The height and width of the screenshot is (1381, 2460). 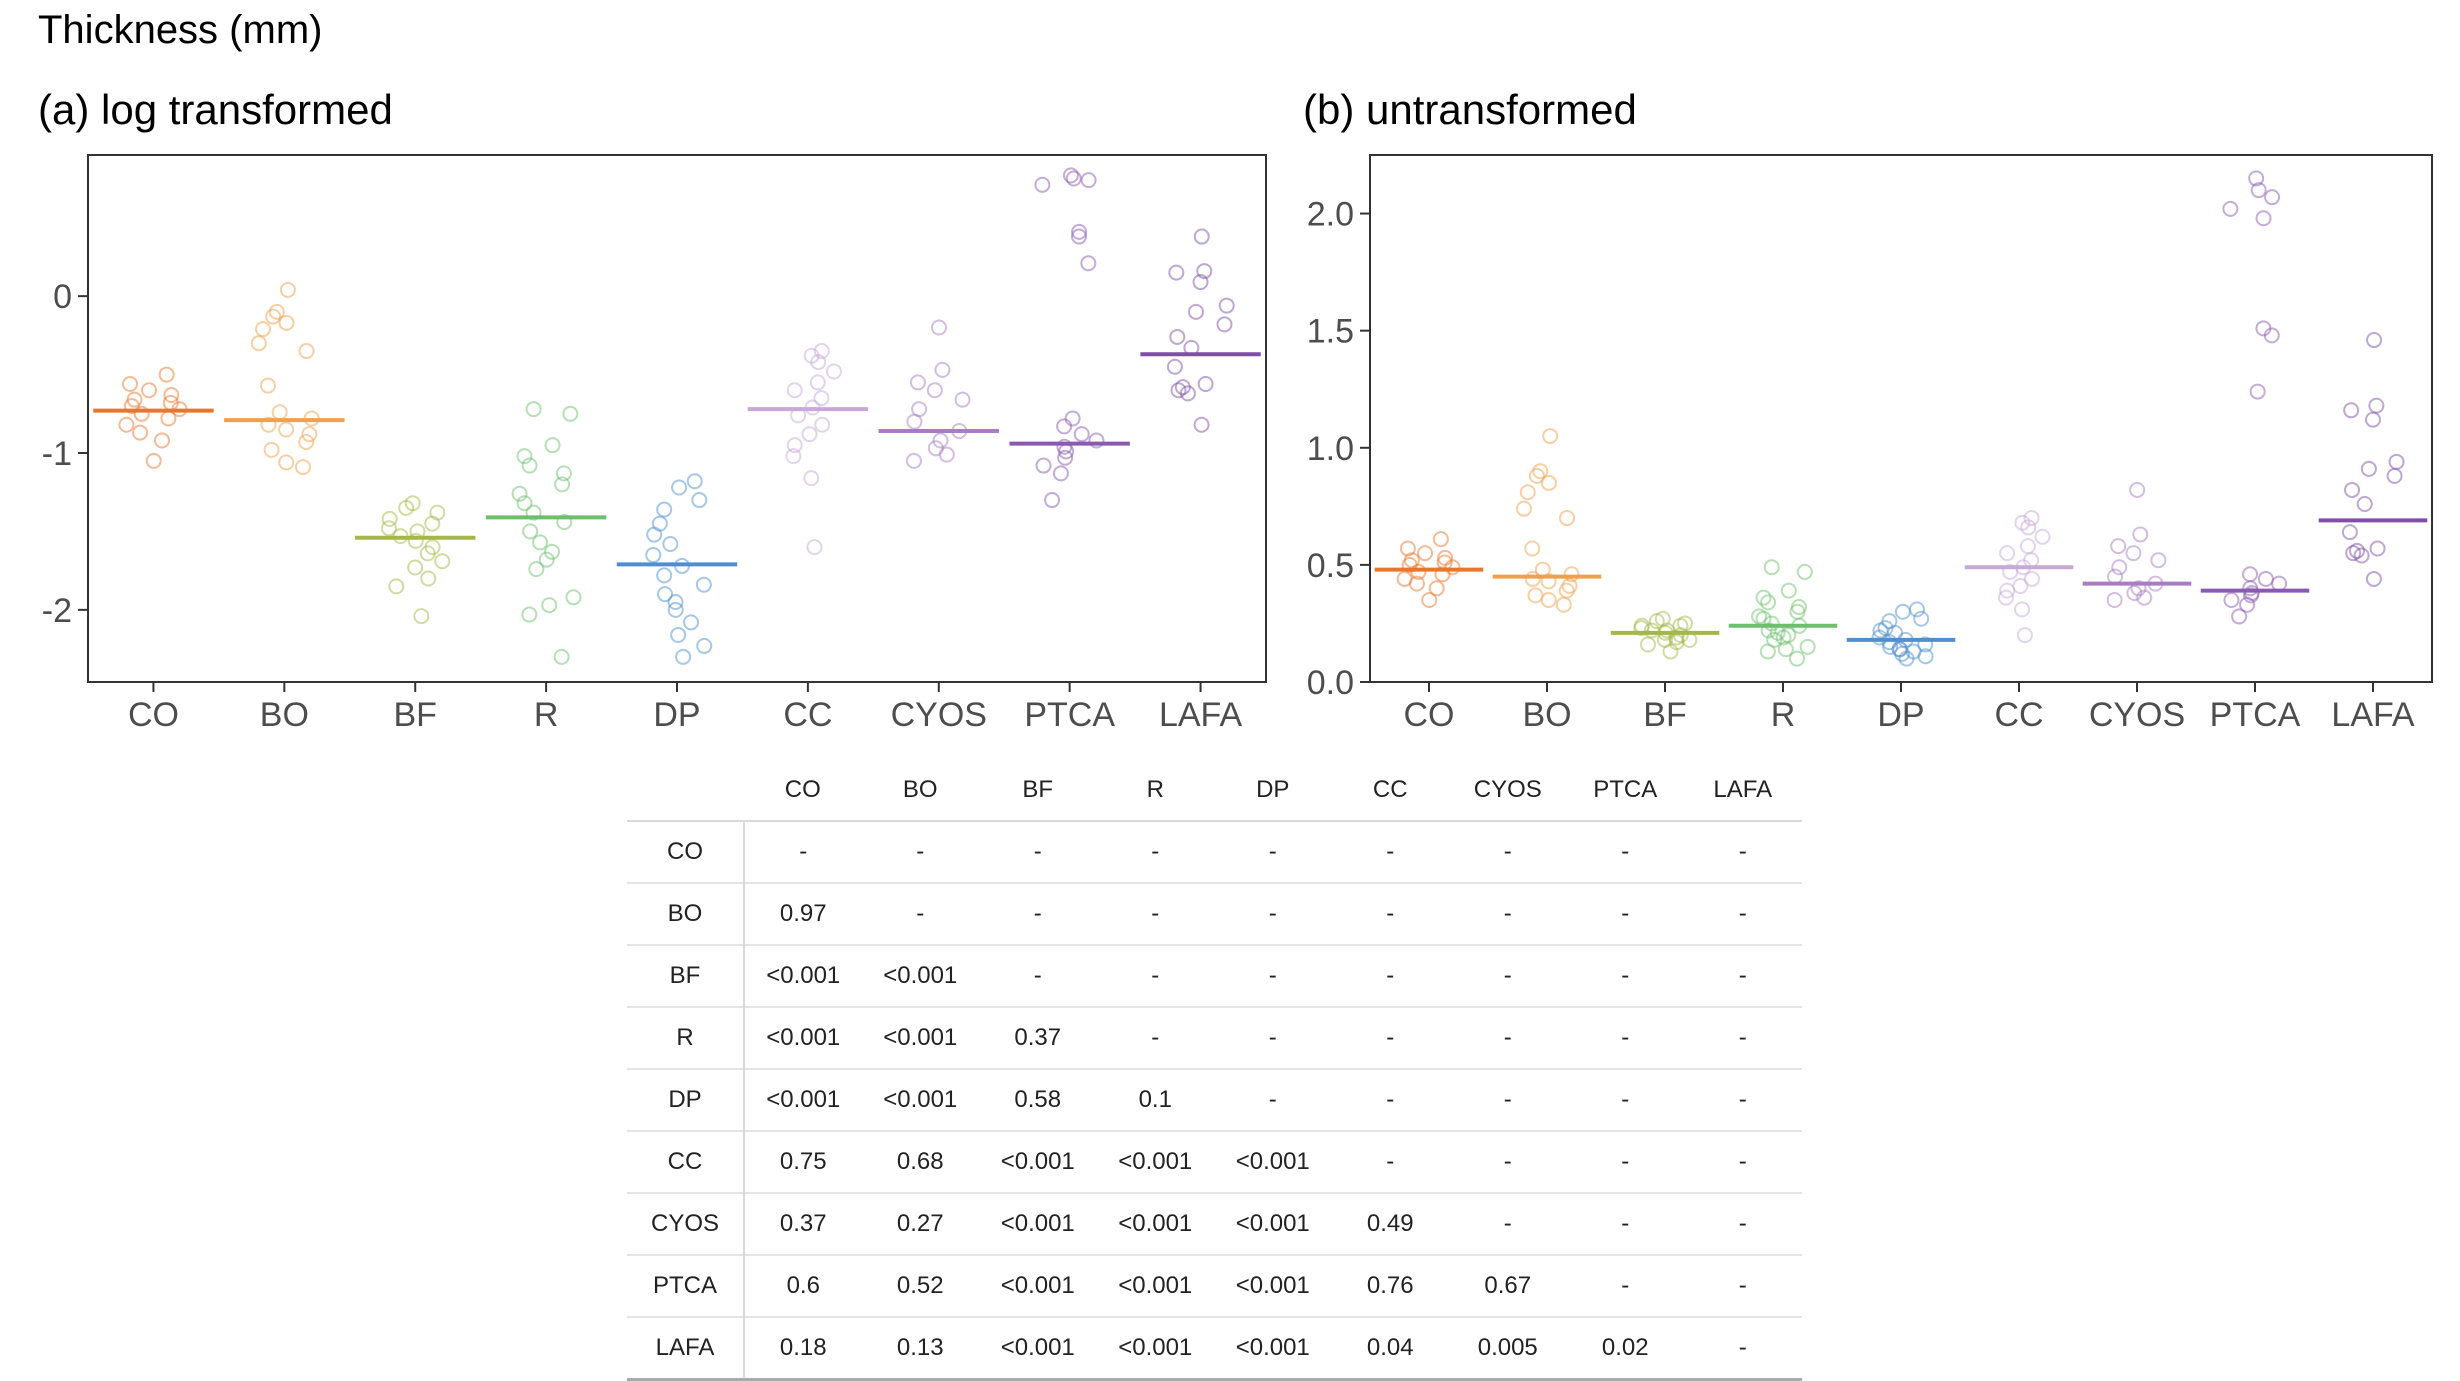 What do you see at coordinates (1390, 1285) in the screenshot?
I see `table-cell: 0.76` at bounding box center [1390, 1285].